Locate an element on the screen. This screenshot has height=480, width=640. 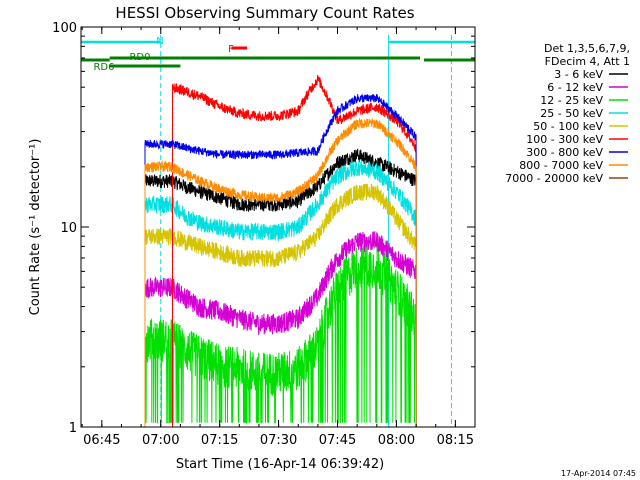
legend-label: 12 - 25 keV is located at coordinates (571, 100).